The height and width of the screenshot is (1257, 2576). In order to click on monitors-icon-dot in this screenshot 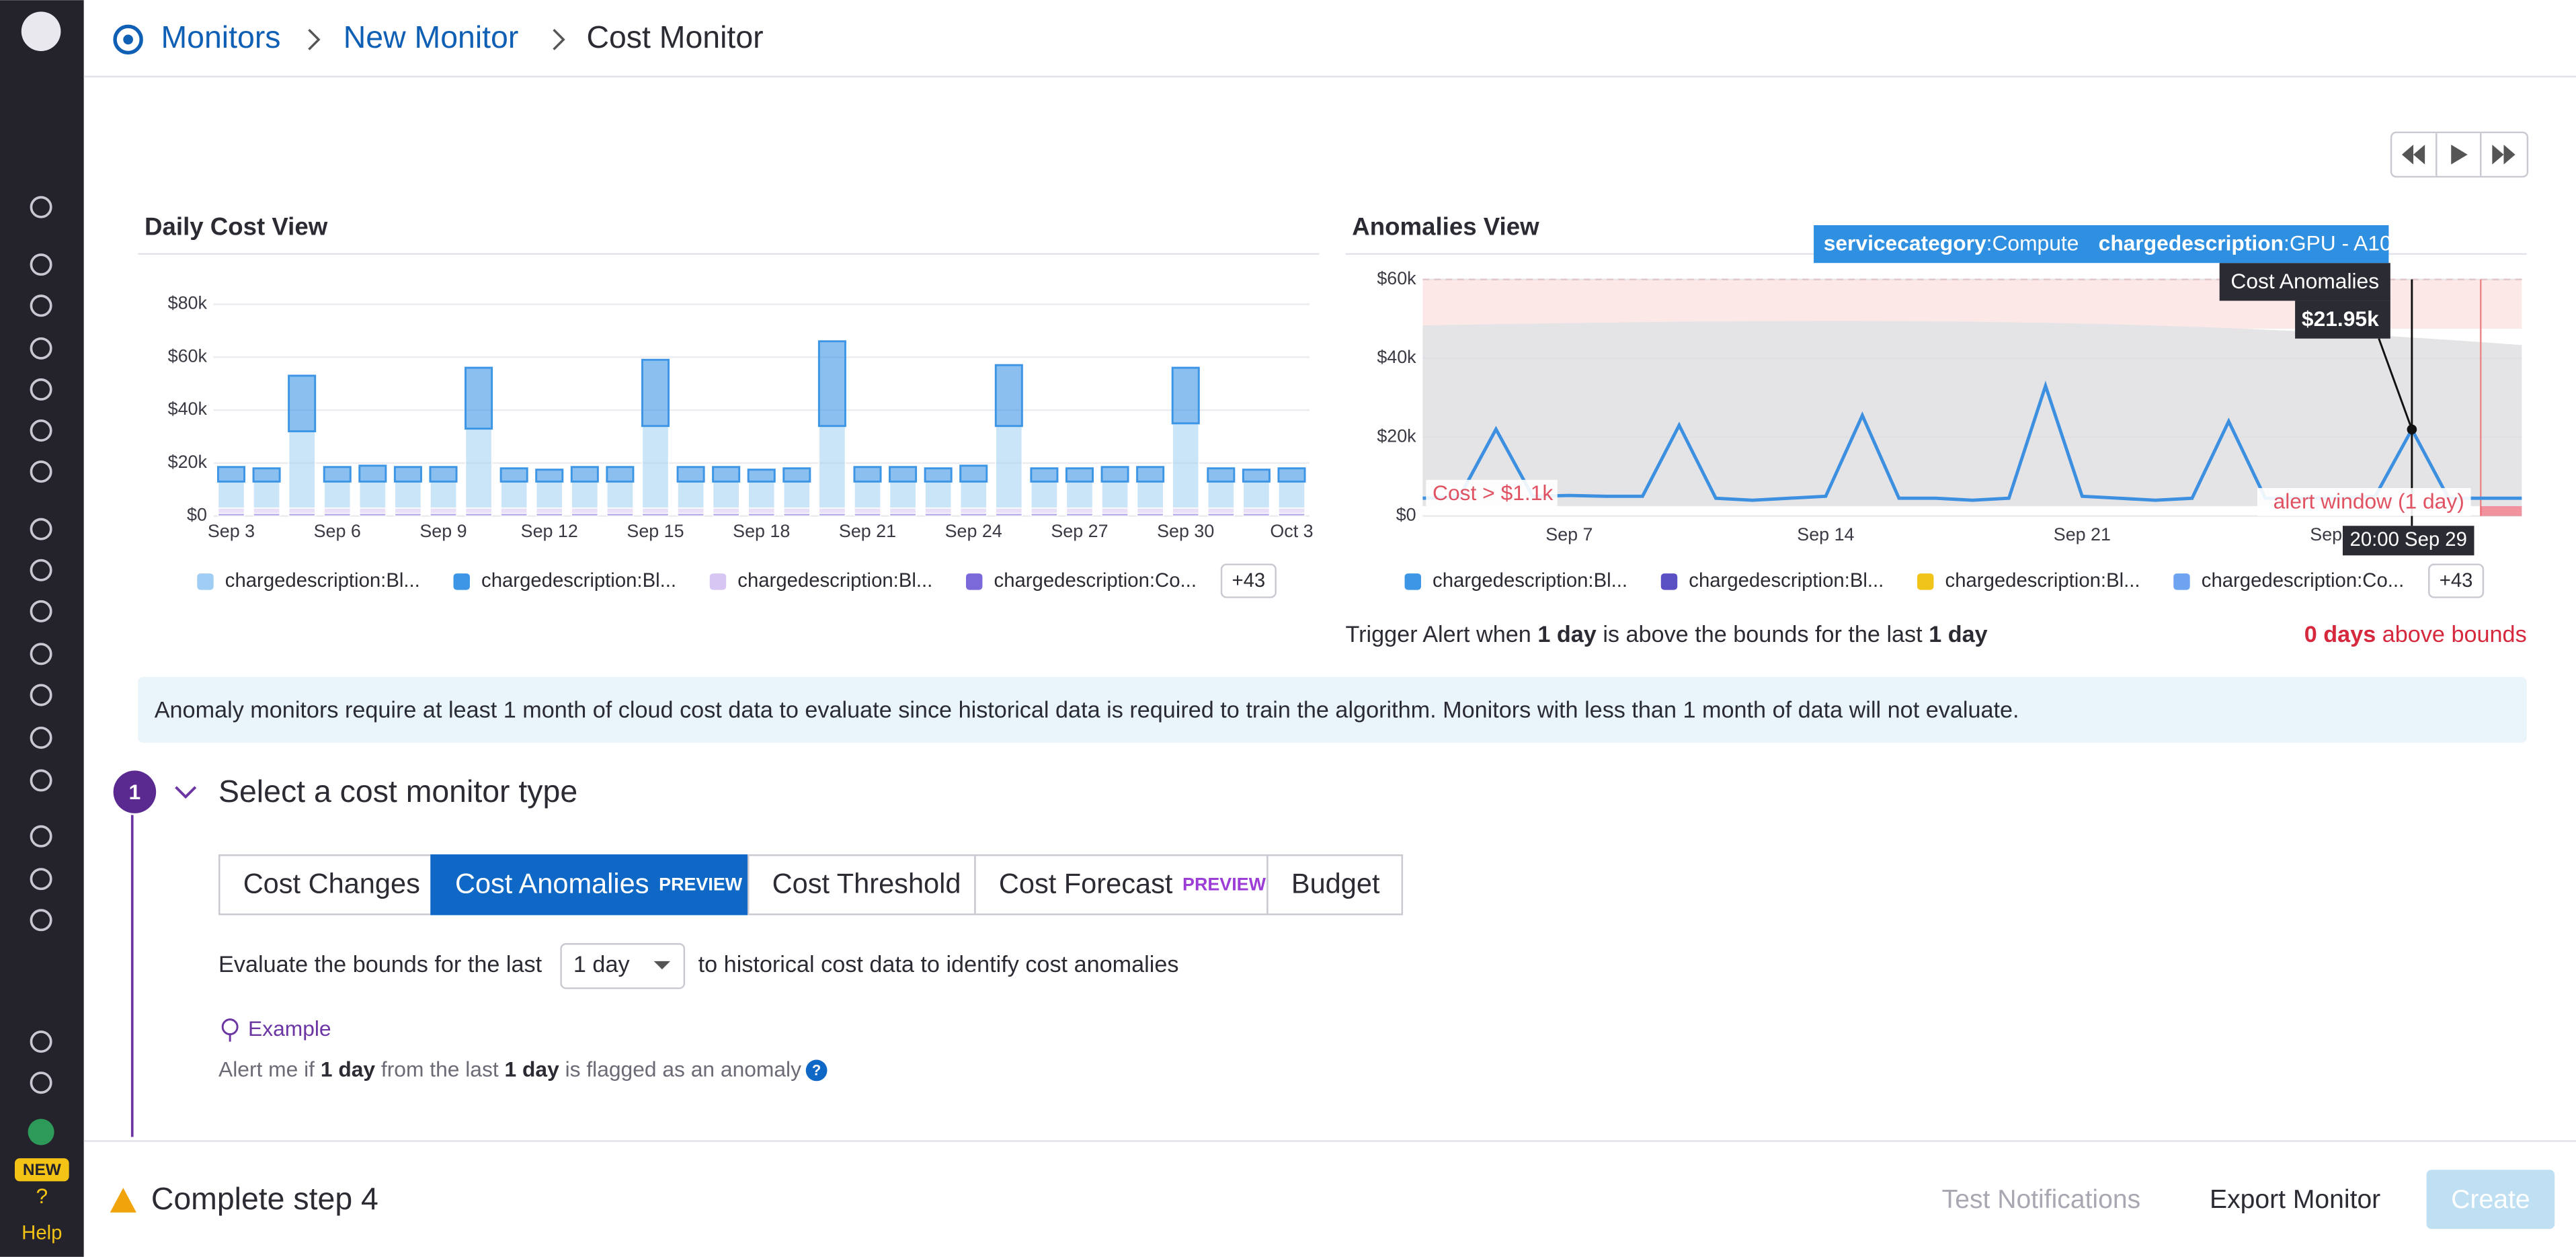, I will do `click(128, 40)`.